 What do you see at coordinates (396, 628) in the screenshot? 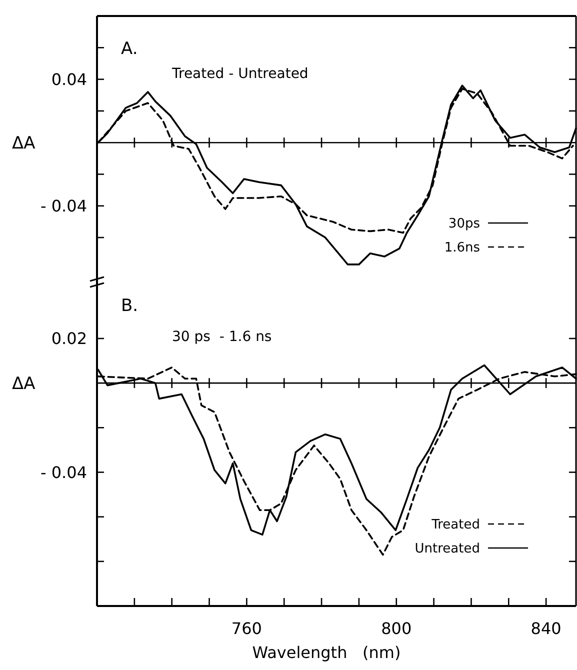
I see `x-tick-label: 800` at bounding box center [396, 628].